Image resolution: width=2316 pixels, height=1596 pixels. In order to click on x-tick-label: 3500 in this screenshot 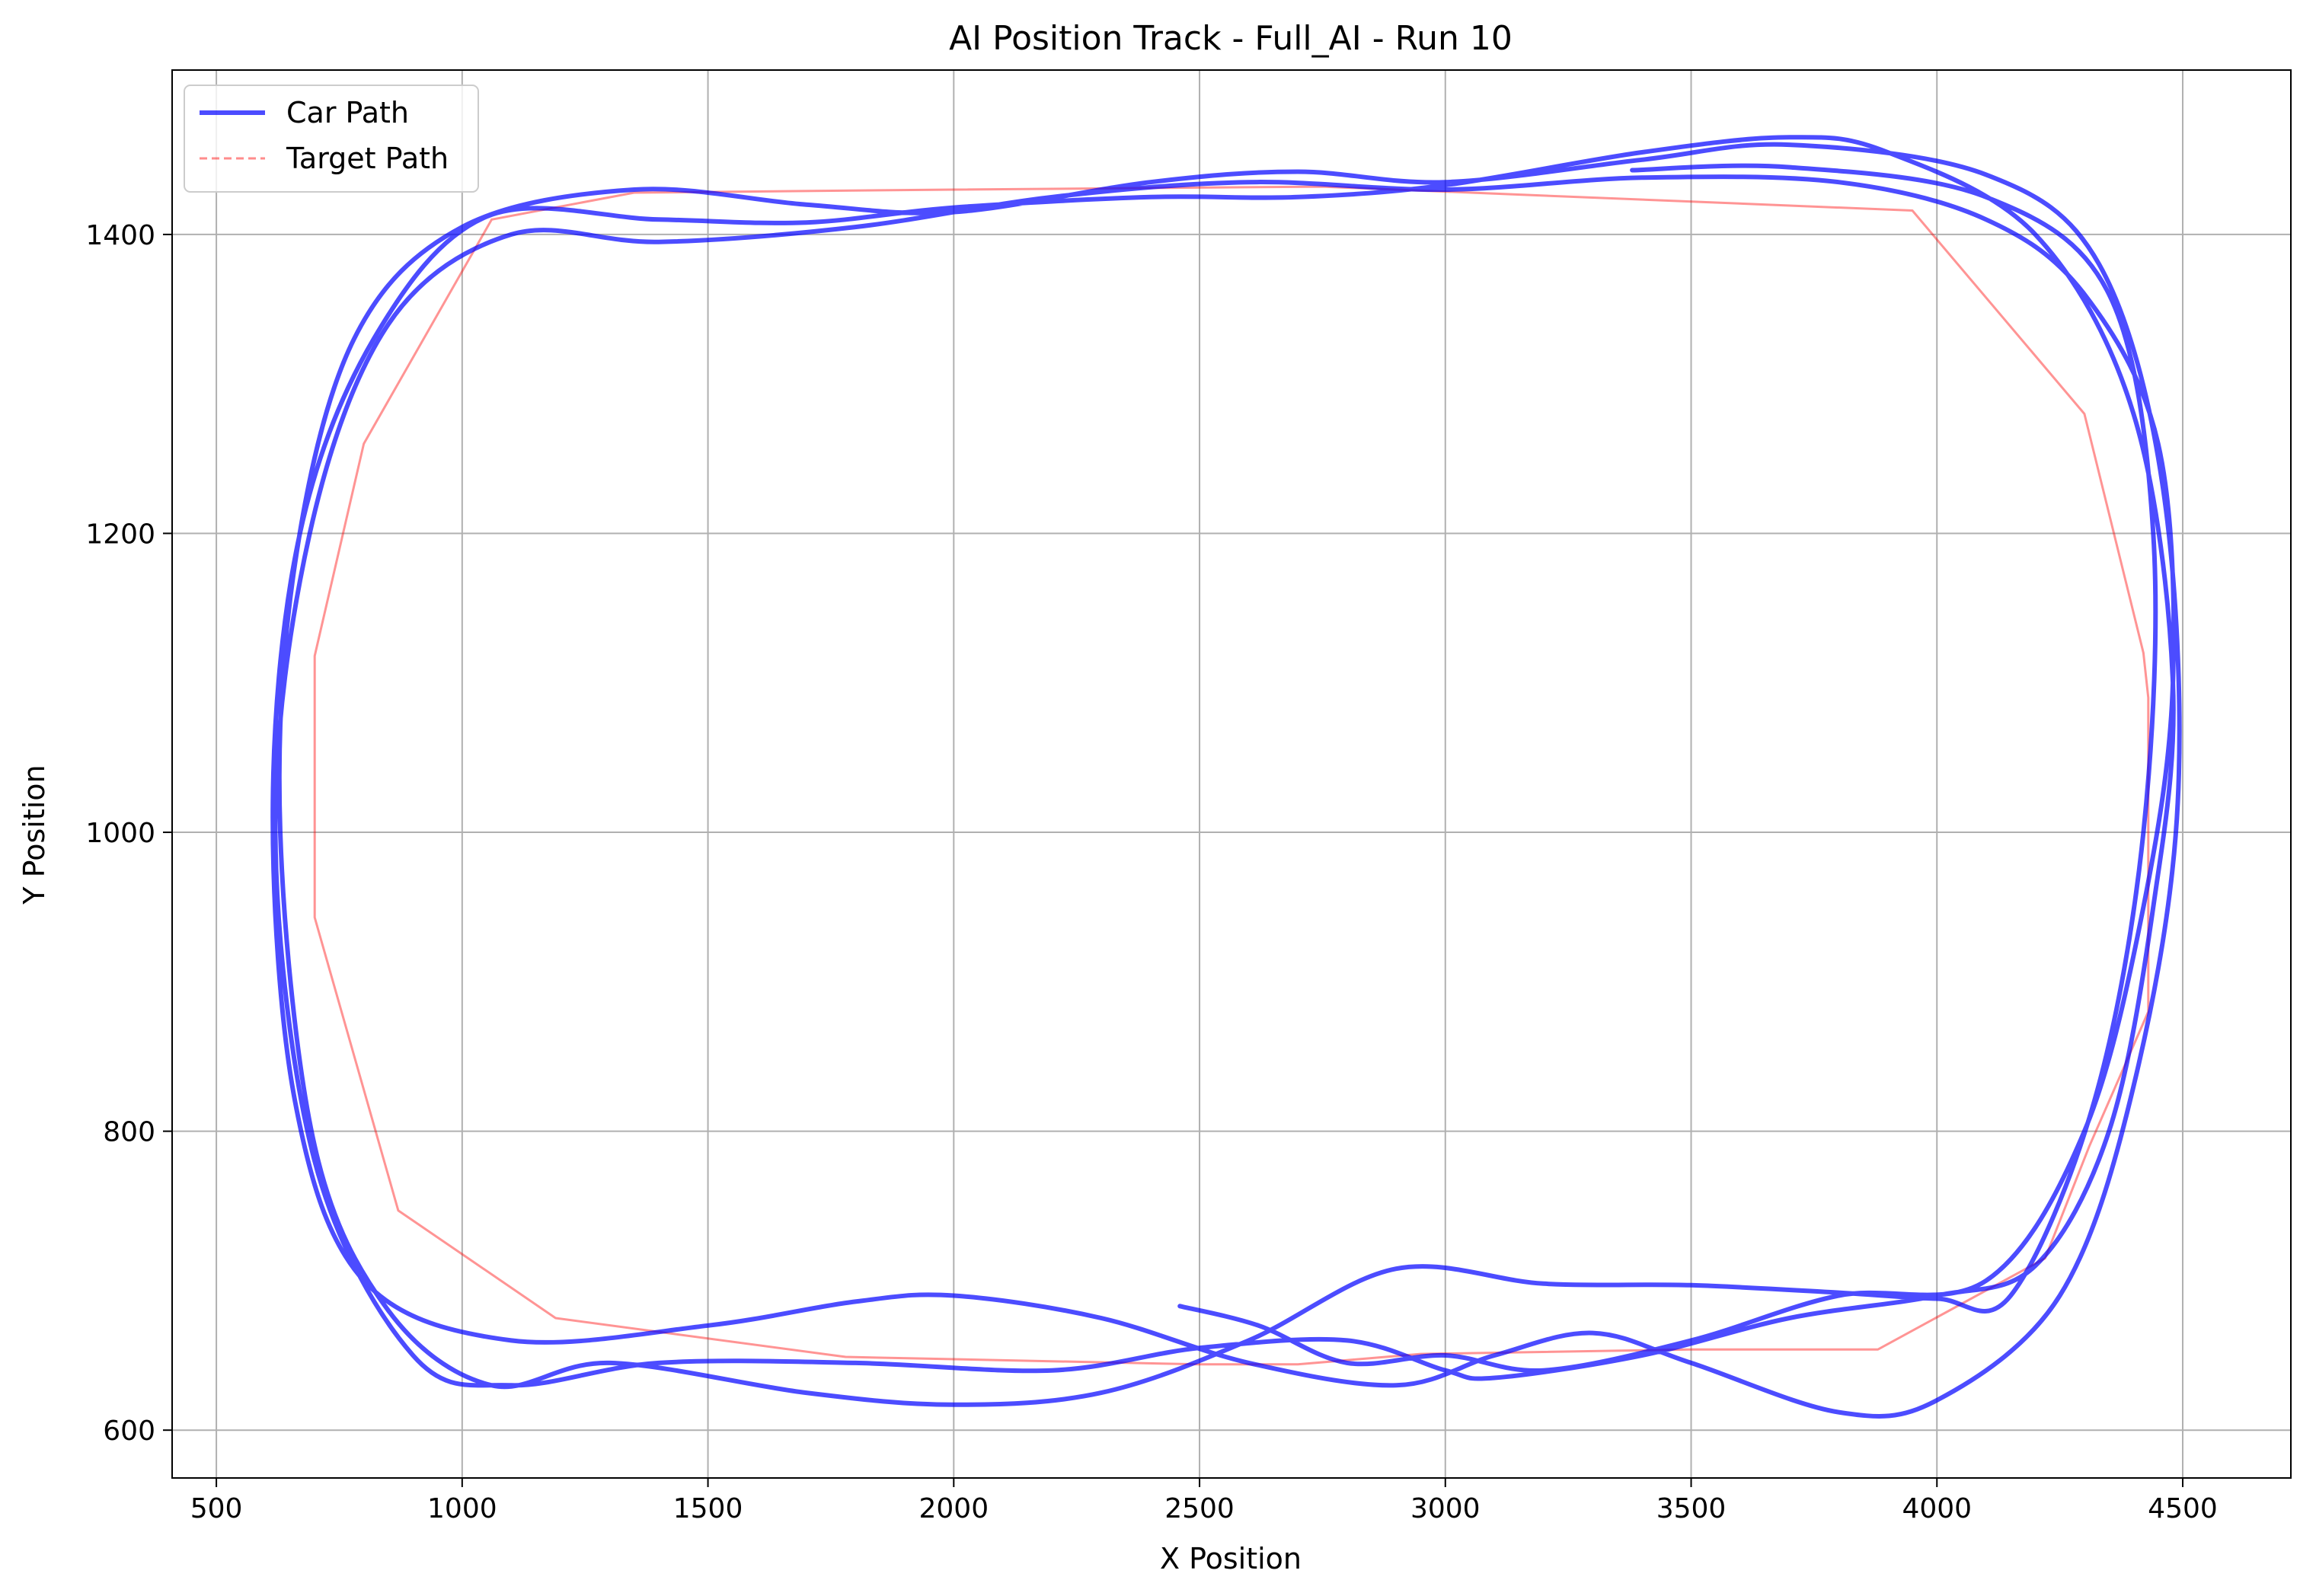, I will do `click(1691, 1508)`.